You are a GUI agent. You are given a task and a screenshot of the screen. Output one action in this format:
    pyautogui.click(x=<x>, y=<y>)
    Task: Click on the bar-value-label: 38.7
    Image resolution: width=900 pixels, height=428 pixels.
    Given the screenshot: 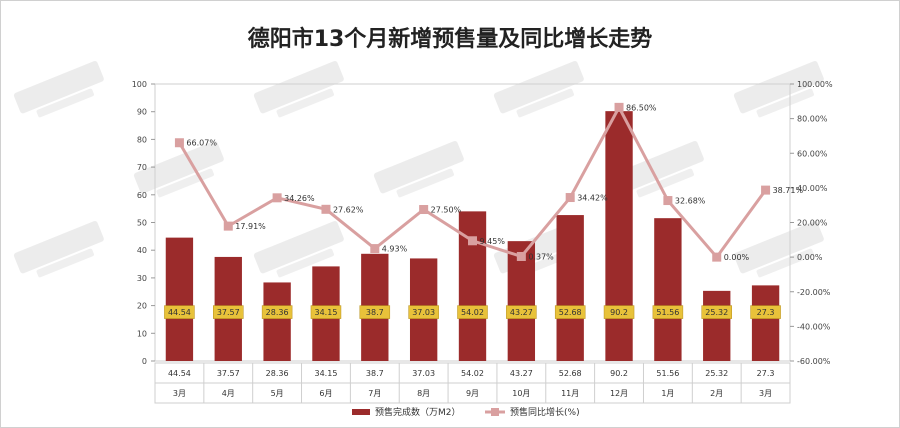 What is the action you would take?
    pyautogui.click(x=375, y=312)
    